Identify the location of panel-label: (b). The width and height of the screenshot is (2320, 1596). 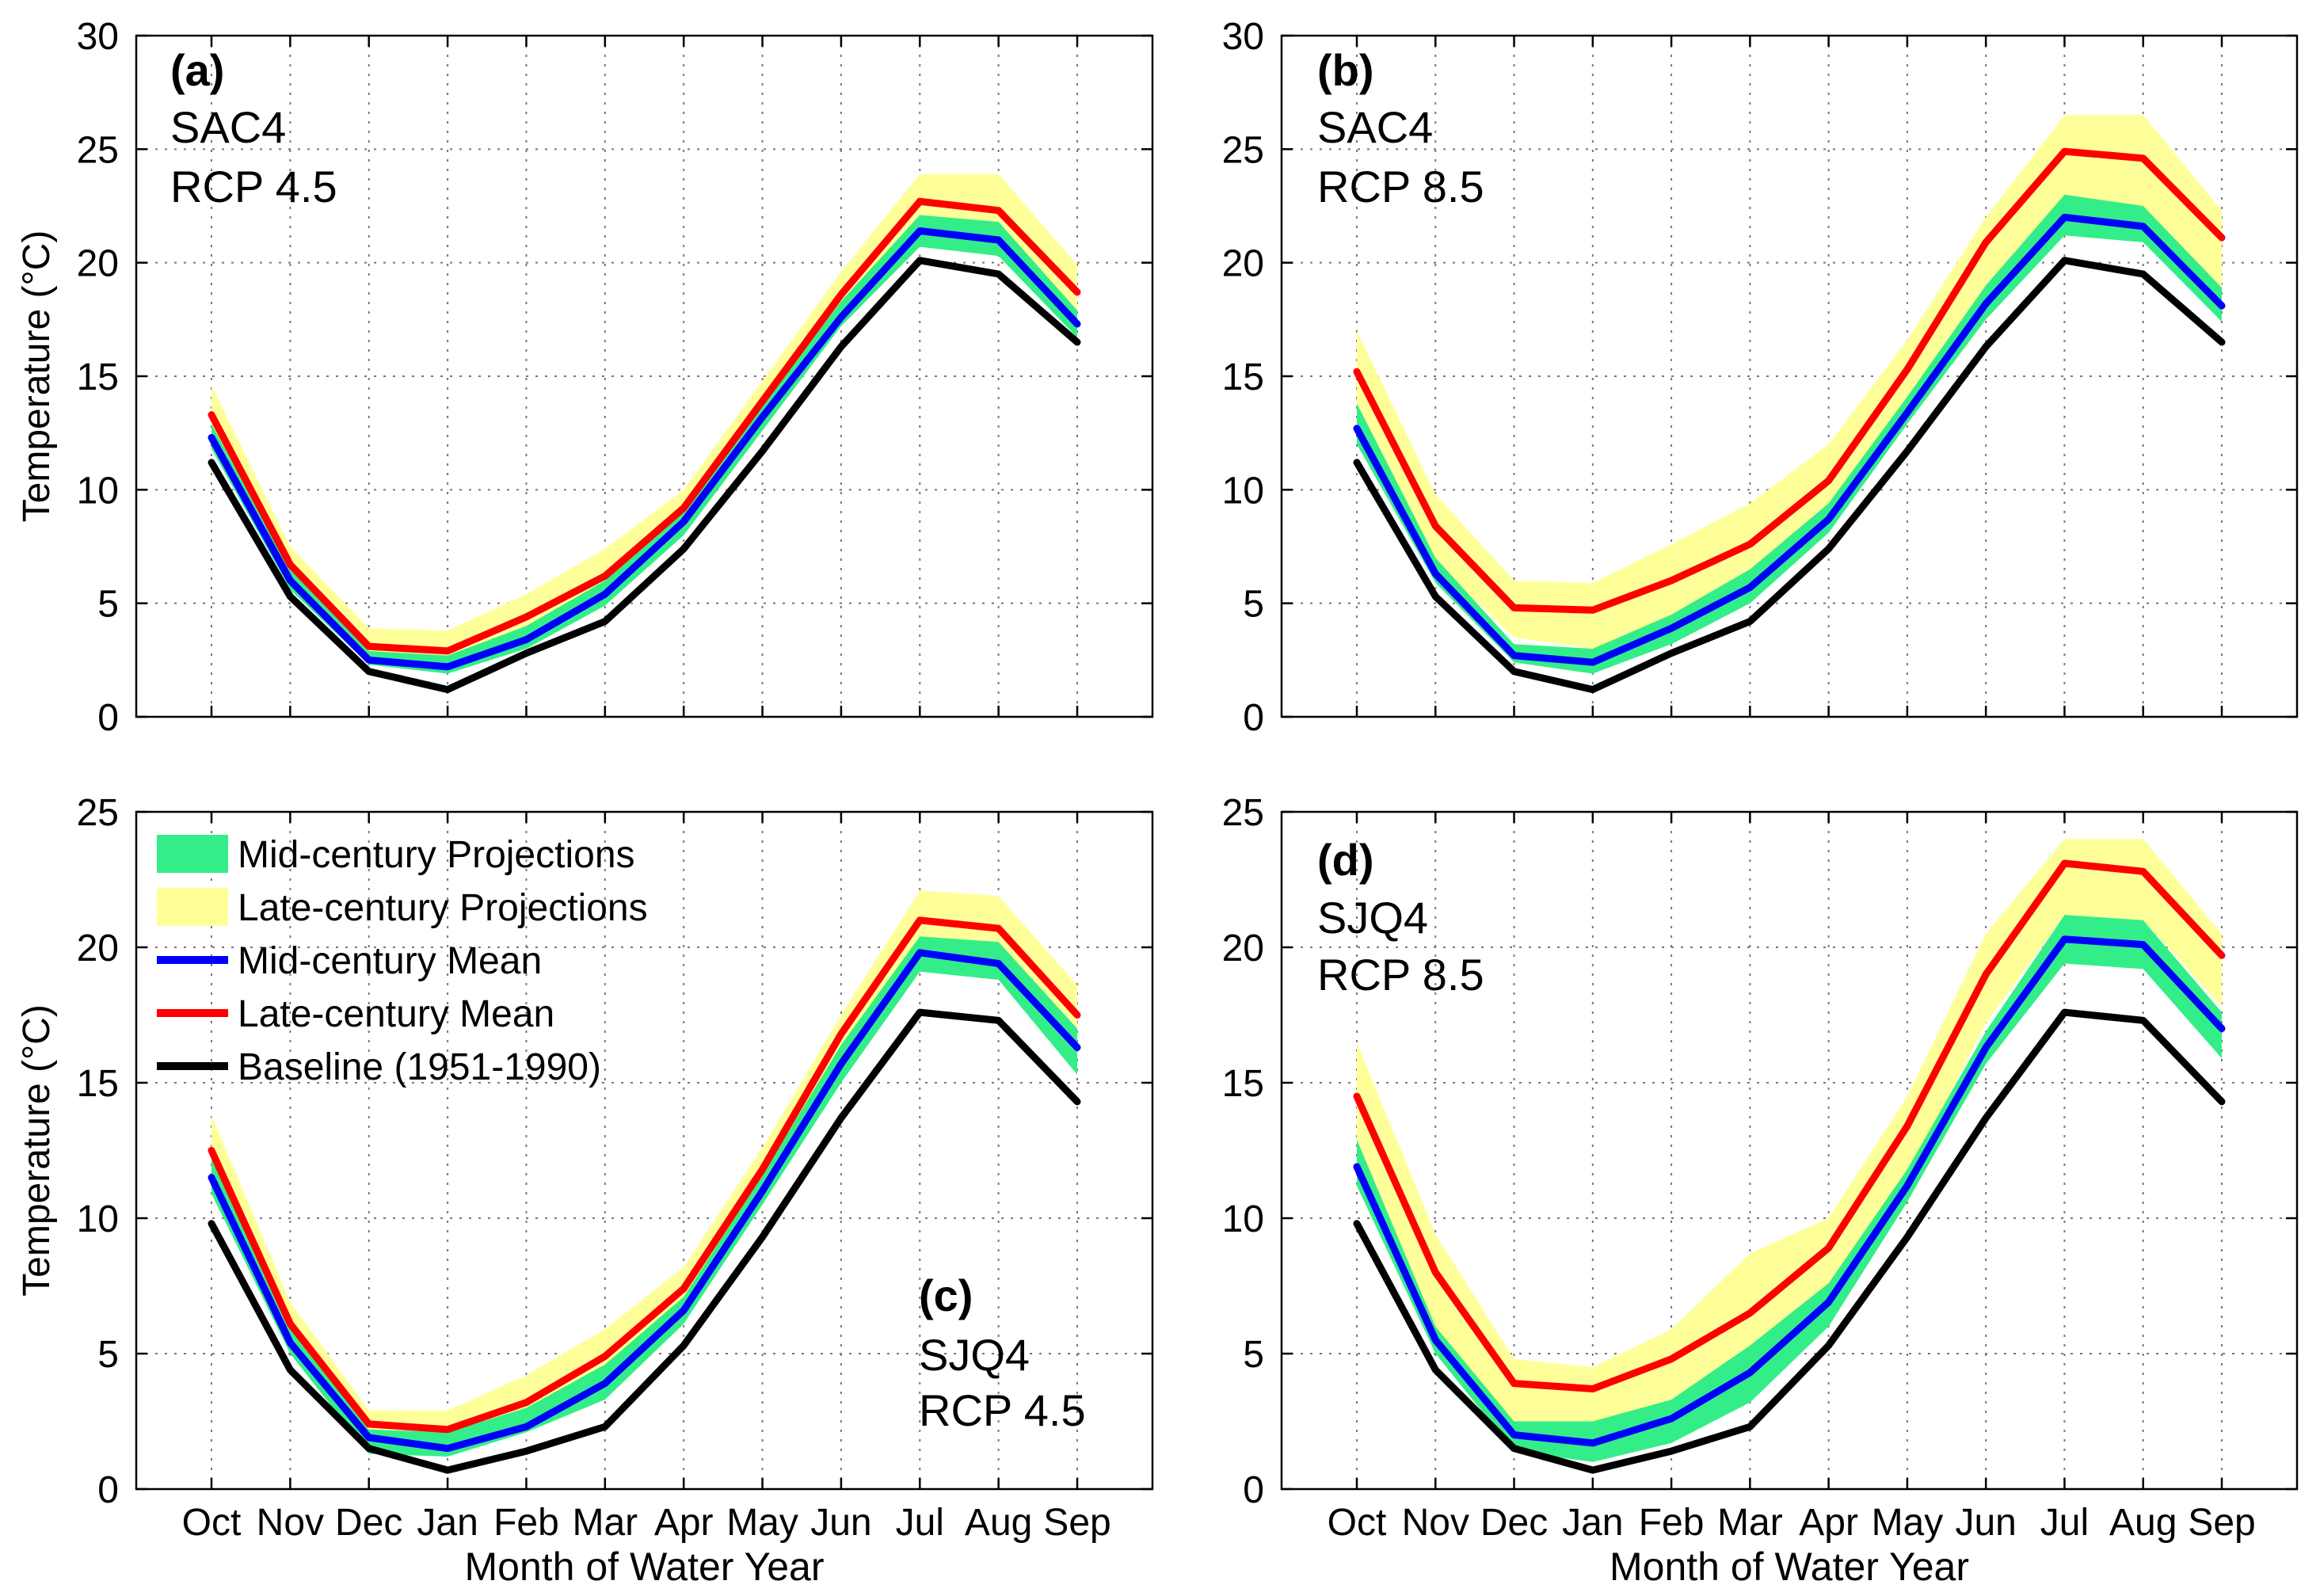
(1345, 70).